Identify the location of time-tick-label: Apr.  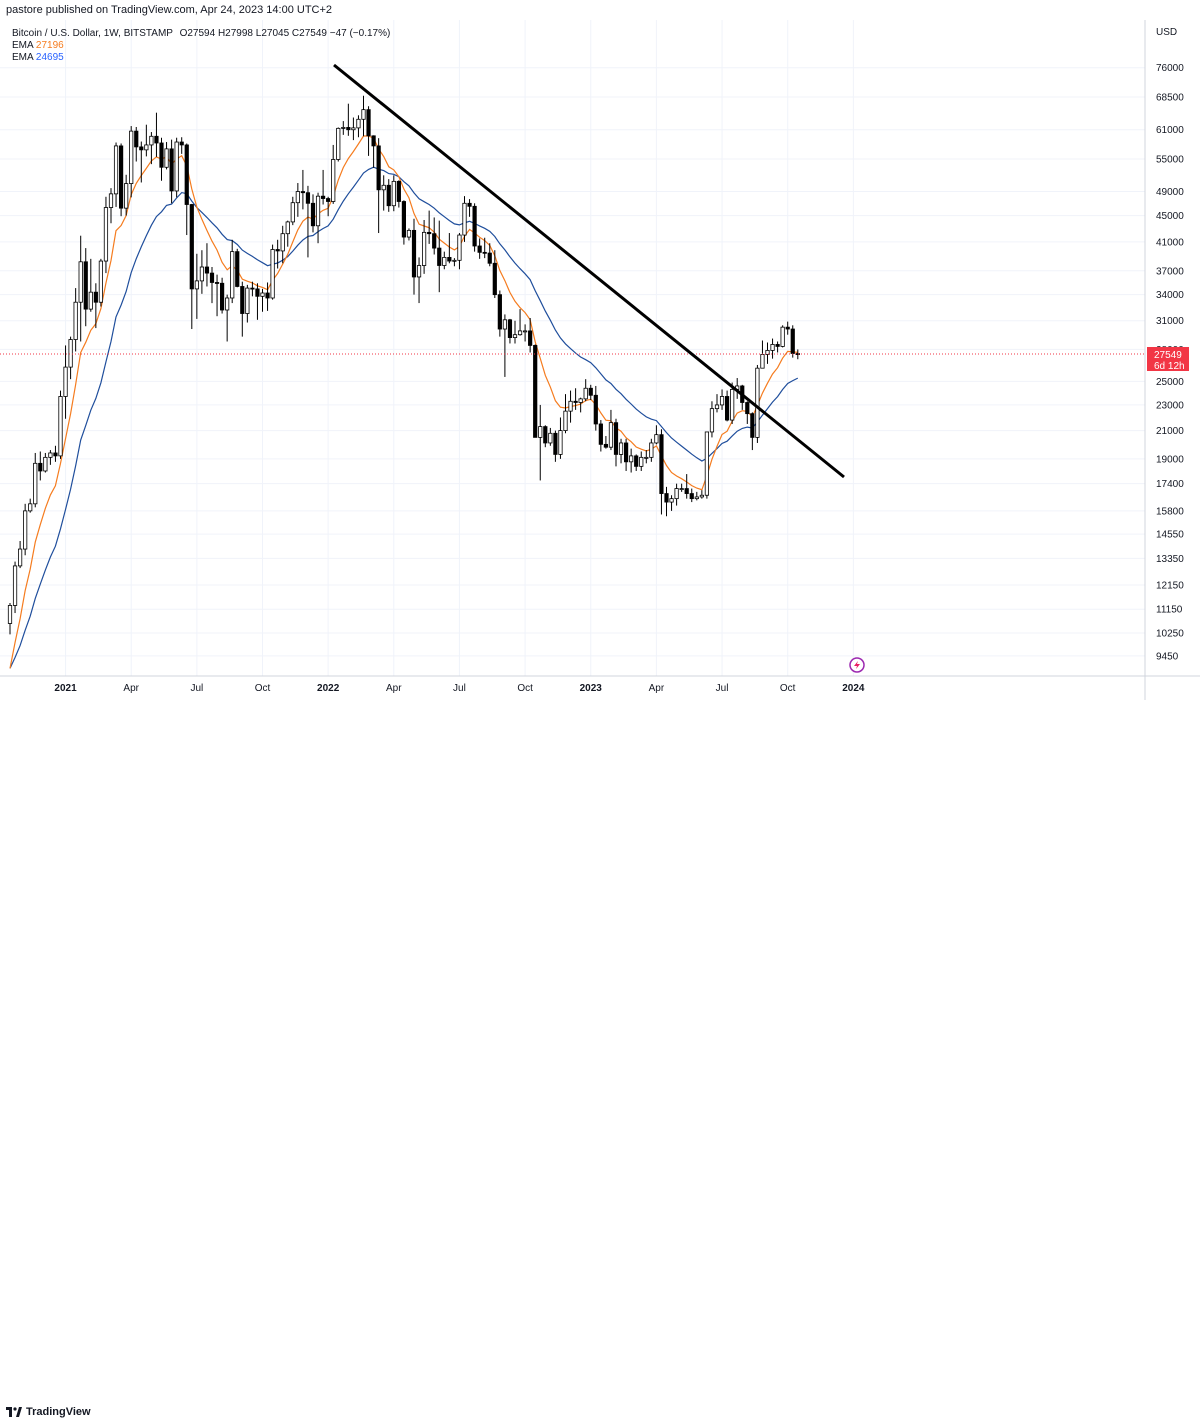
(657, 688).